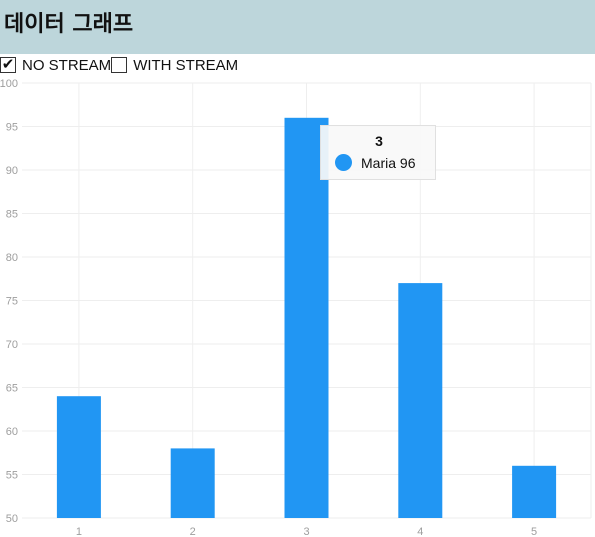 The height and width of the screenshot is (537, 595). What do you see at coordinates (12, 258) in the screenshot?
I see `y-tick-label: 80` at bounding box center [12, 258].